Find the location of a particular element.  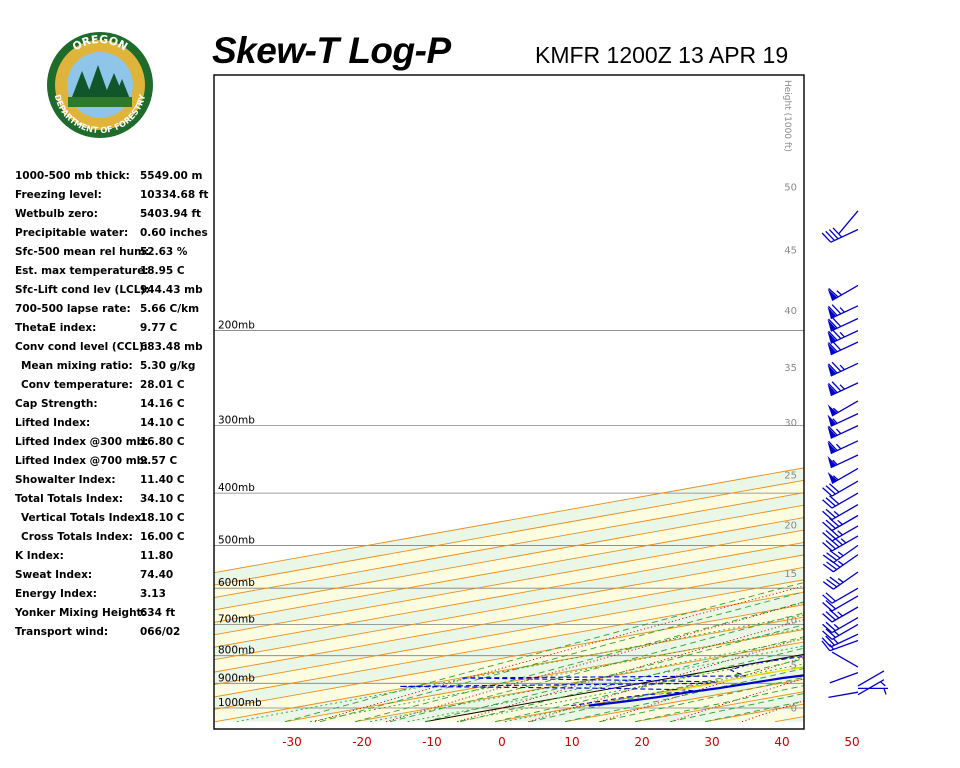

index-label: Energy Index: is located at coordinates (56, 594).